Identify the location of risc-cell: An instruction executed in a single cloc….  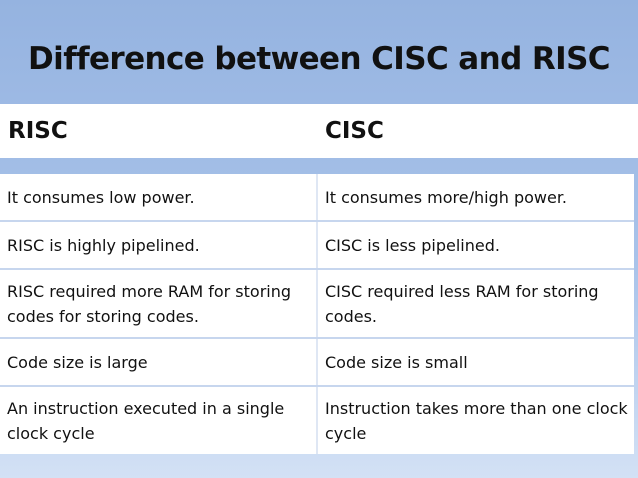
(159, 420).